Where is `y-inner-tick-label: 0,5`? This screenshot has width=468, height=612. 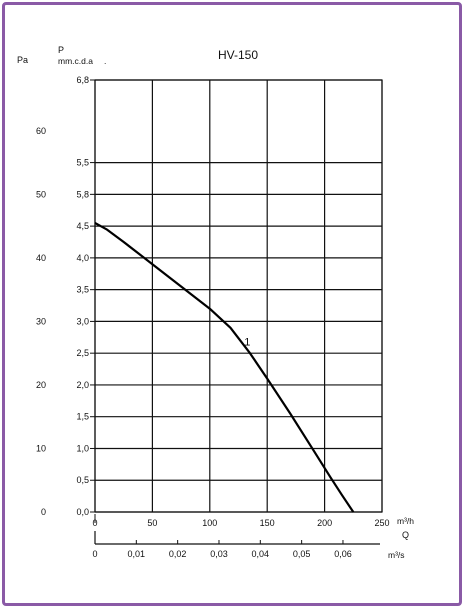
y-inner-tick-label: 0,5 is located at coordinates (82, 480).